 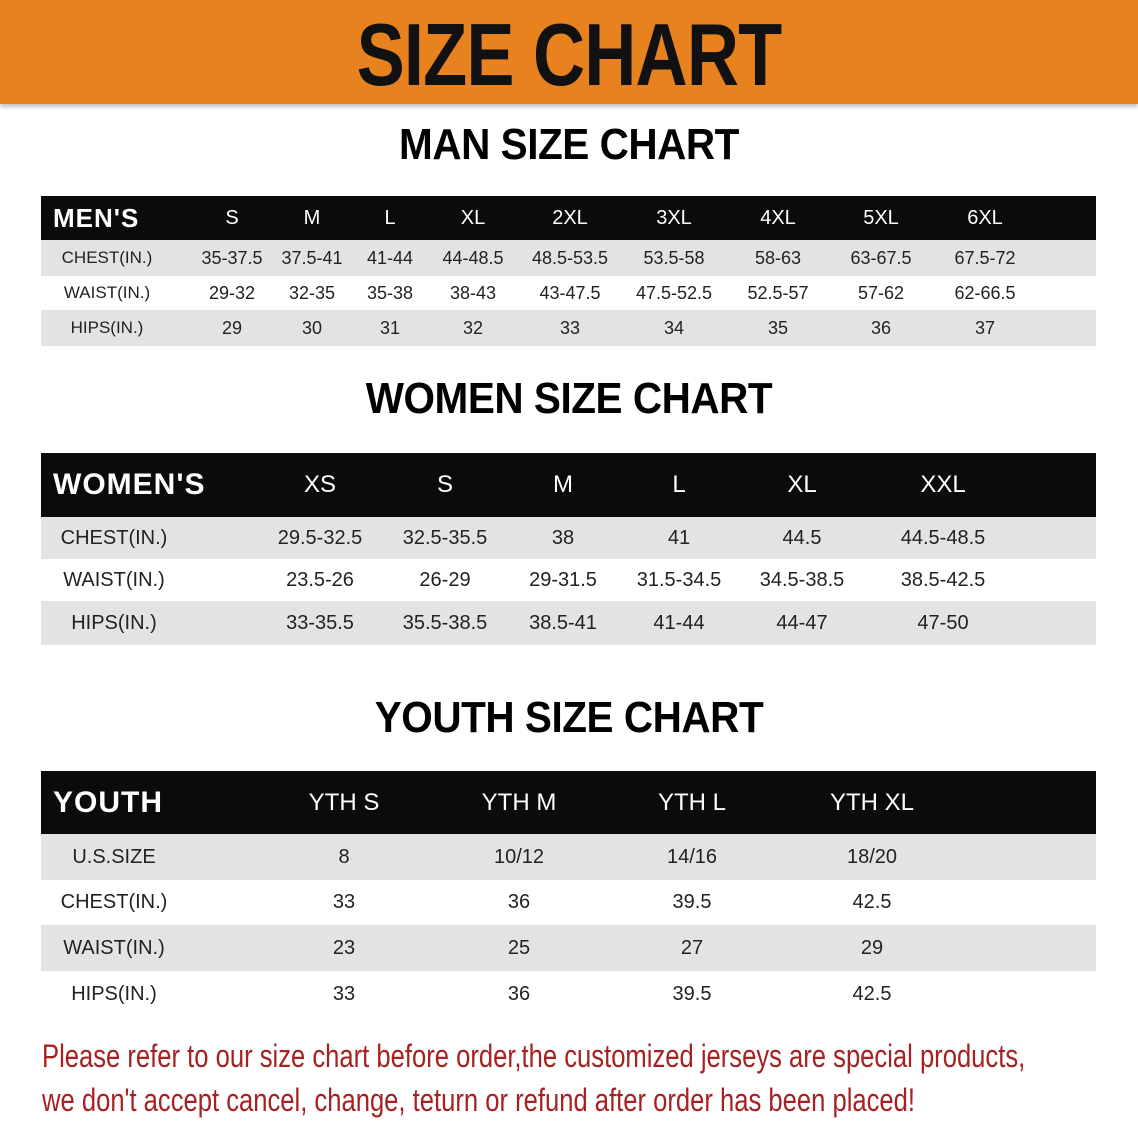 What do you see at coordinates (568, 902) in the screenshot?
I see `table-row: CHEST(IN.) 33 36 39.5 42.5` at bounding box center [568, 902].